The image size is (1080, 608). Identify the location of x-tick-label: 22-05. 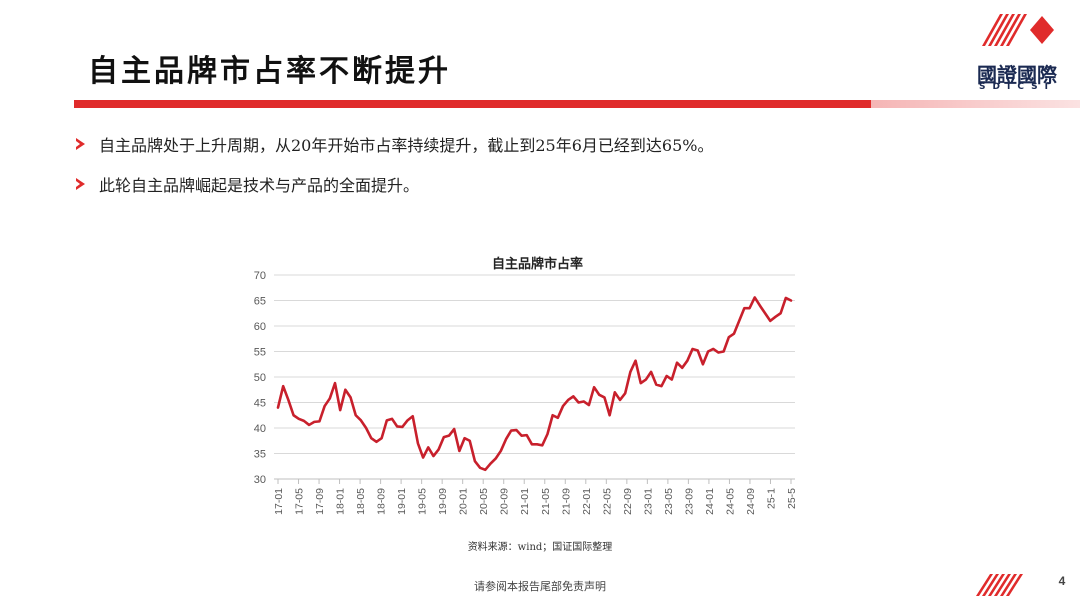
(607, 501).